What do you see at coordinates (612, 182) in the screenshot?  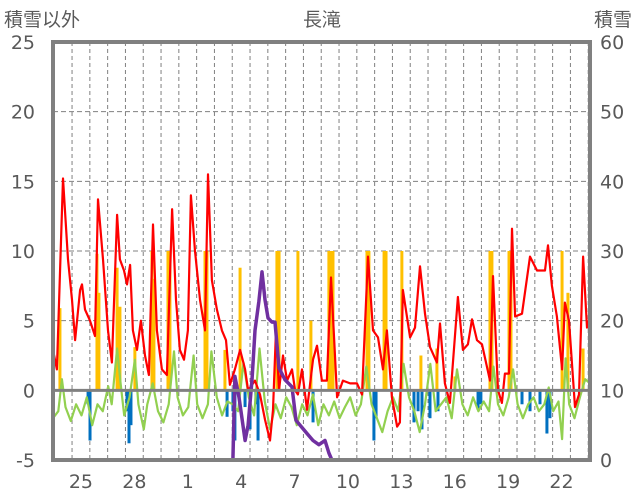 I see `right-tick-label: 40` at bounding box center [612, 182].